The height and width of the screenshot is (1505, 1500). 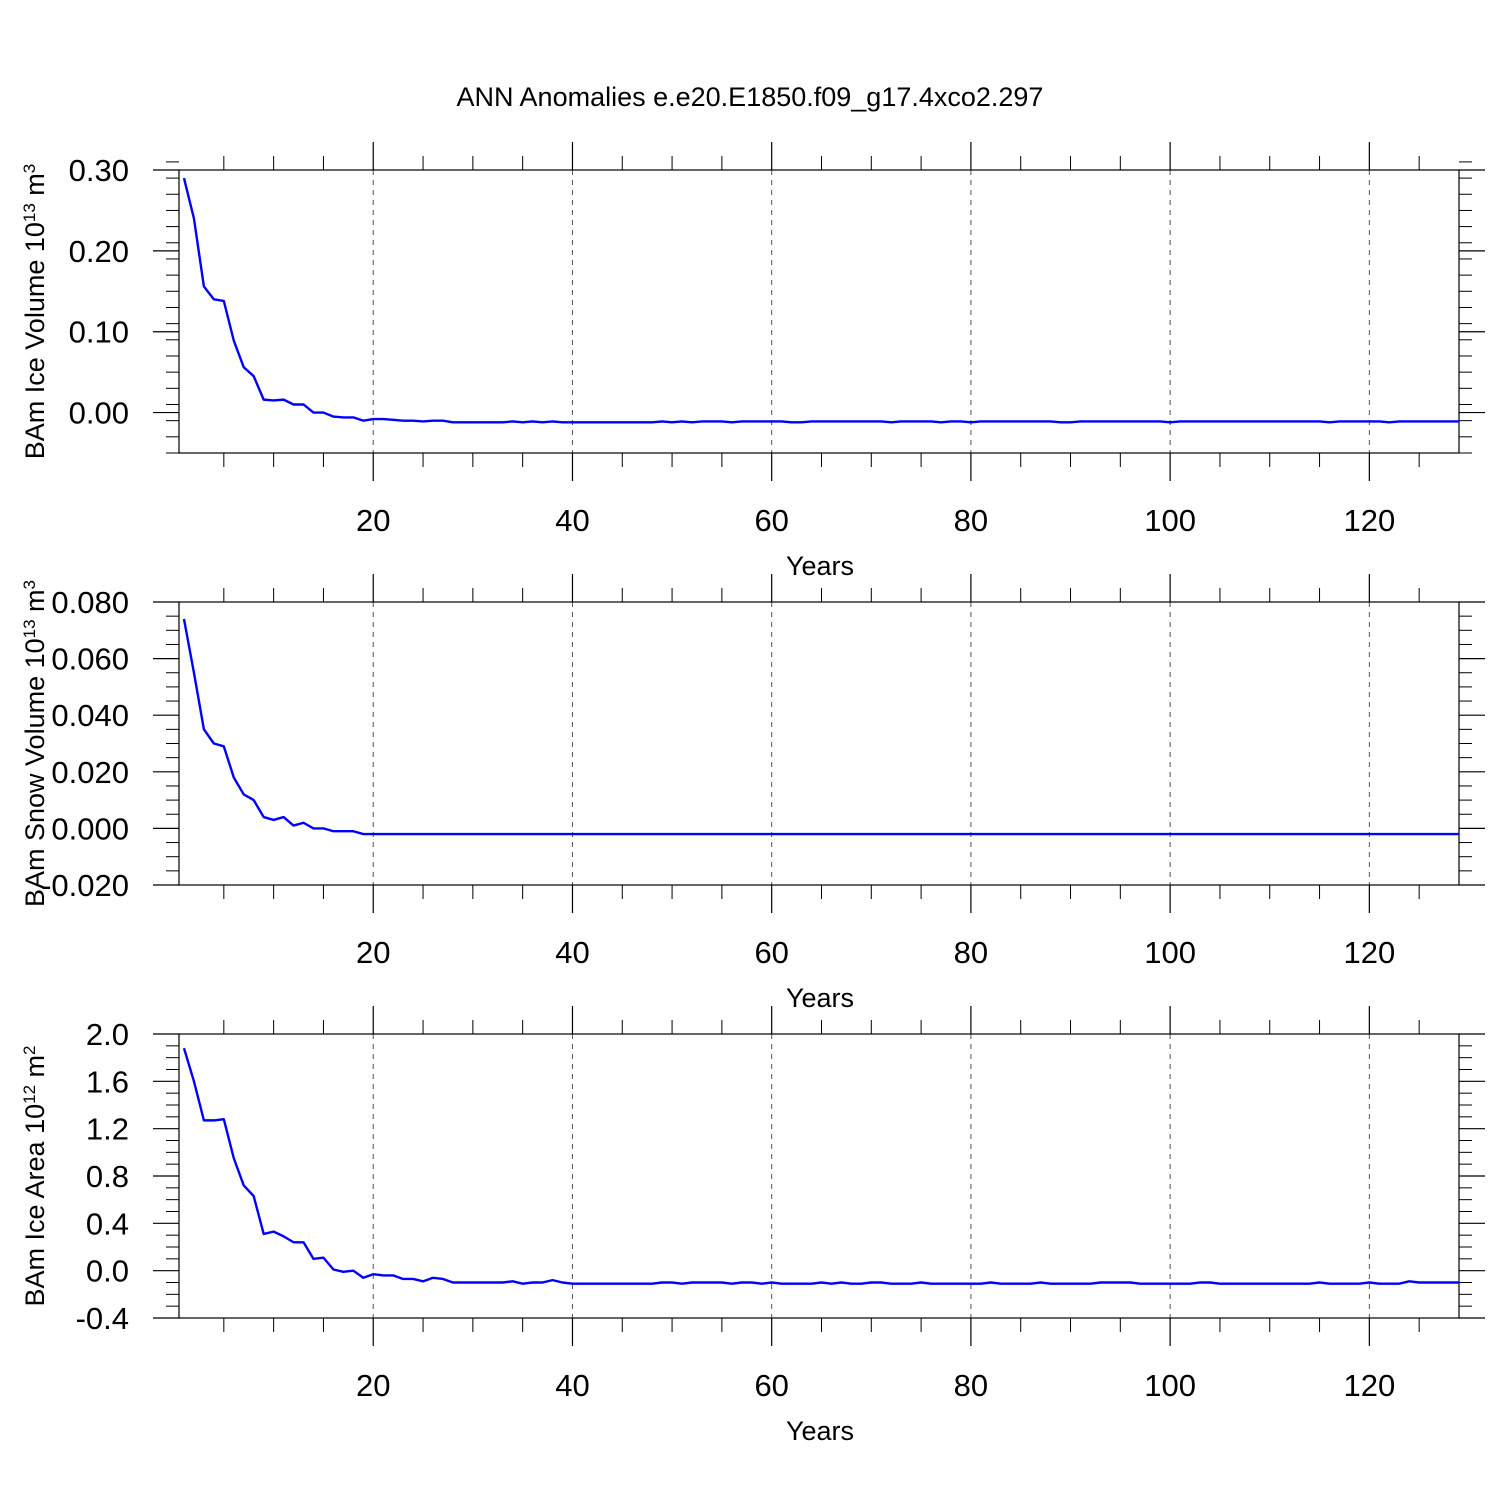 What do you see at coordinates (99, 170) in the screenshot?
I see `y-tick-label: 0.30` at bounding box center [99, 170].